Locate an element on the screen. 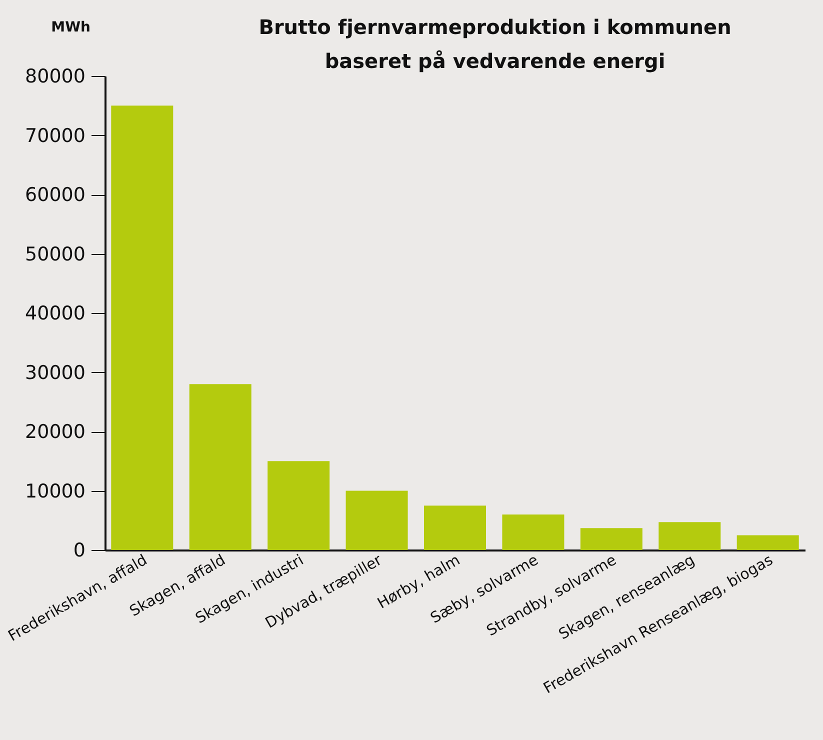 The image size is (823, 740). y-tick-label: 10000 is located at coordinates (55, 491).